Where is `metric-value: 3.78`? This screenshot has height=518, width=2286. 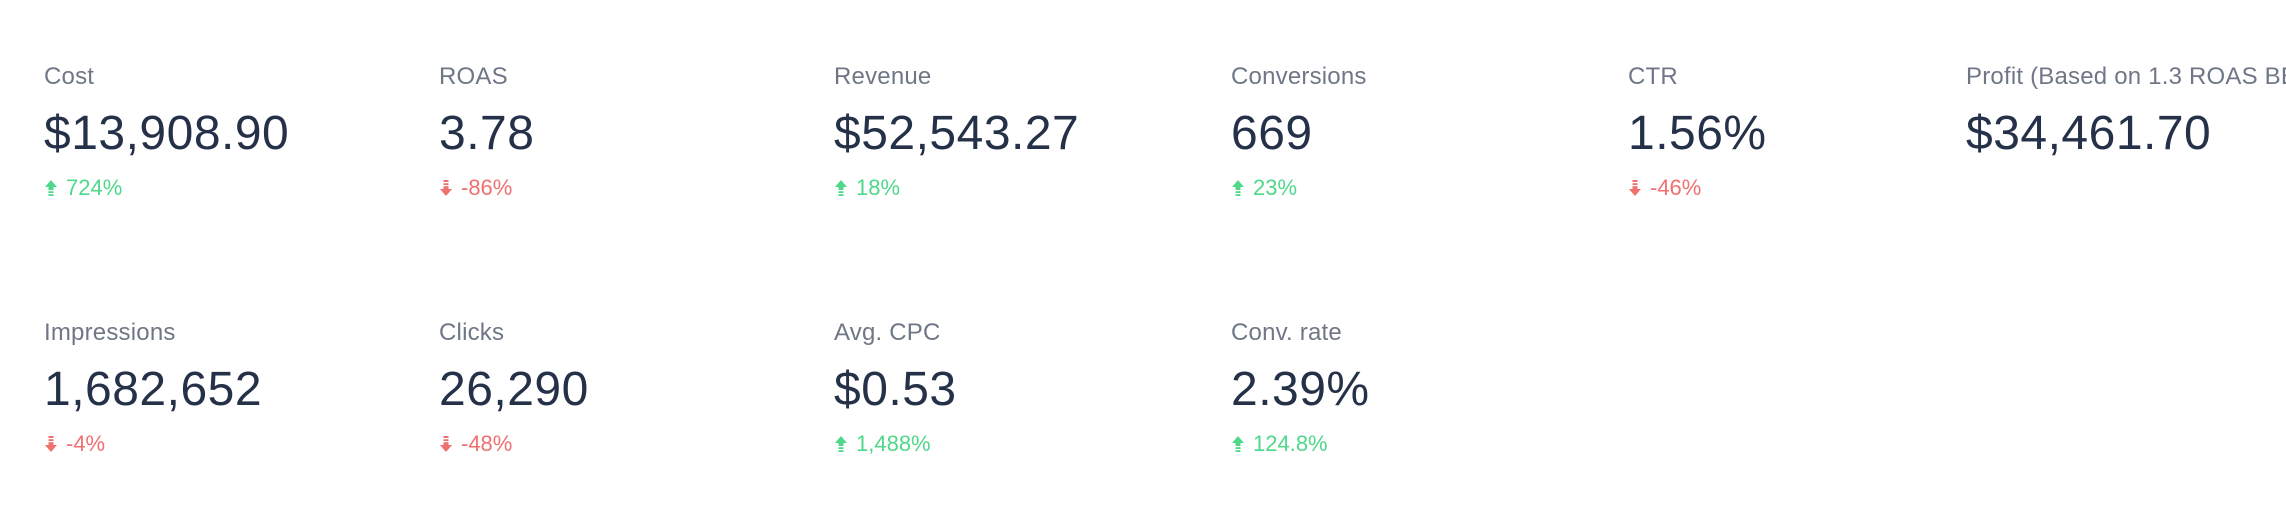
metric-value: 3.78 is located at coordinates (487, 133).